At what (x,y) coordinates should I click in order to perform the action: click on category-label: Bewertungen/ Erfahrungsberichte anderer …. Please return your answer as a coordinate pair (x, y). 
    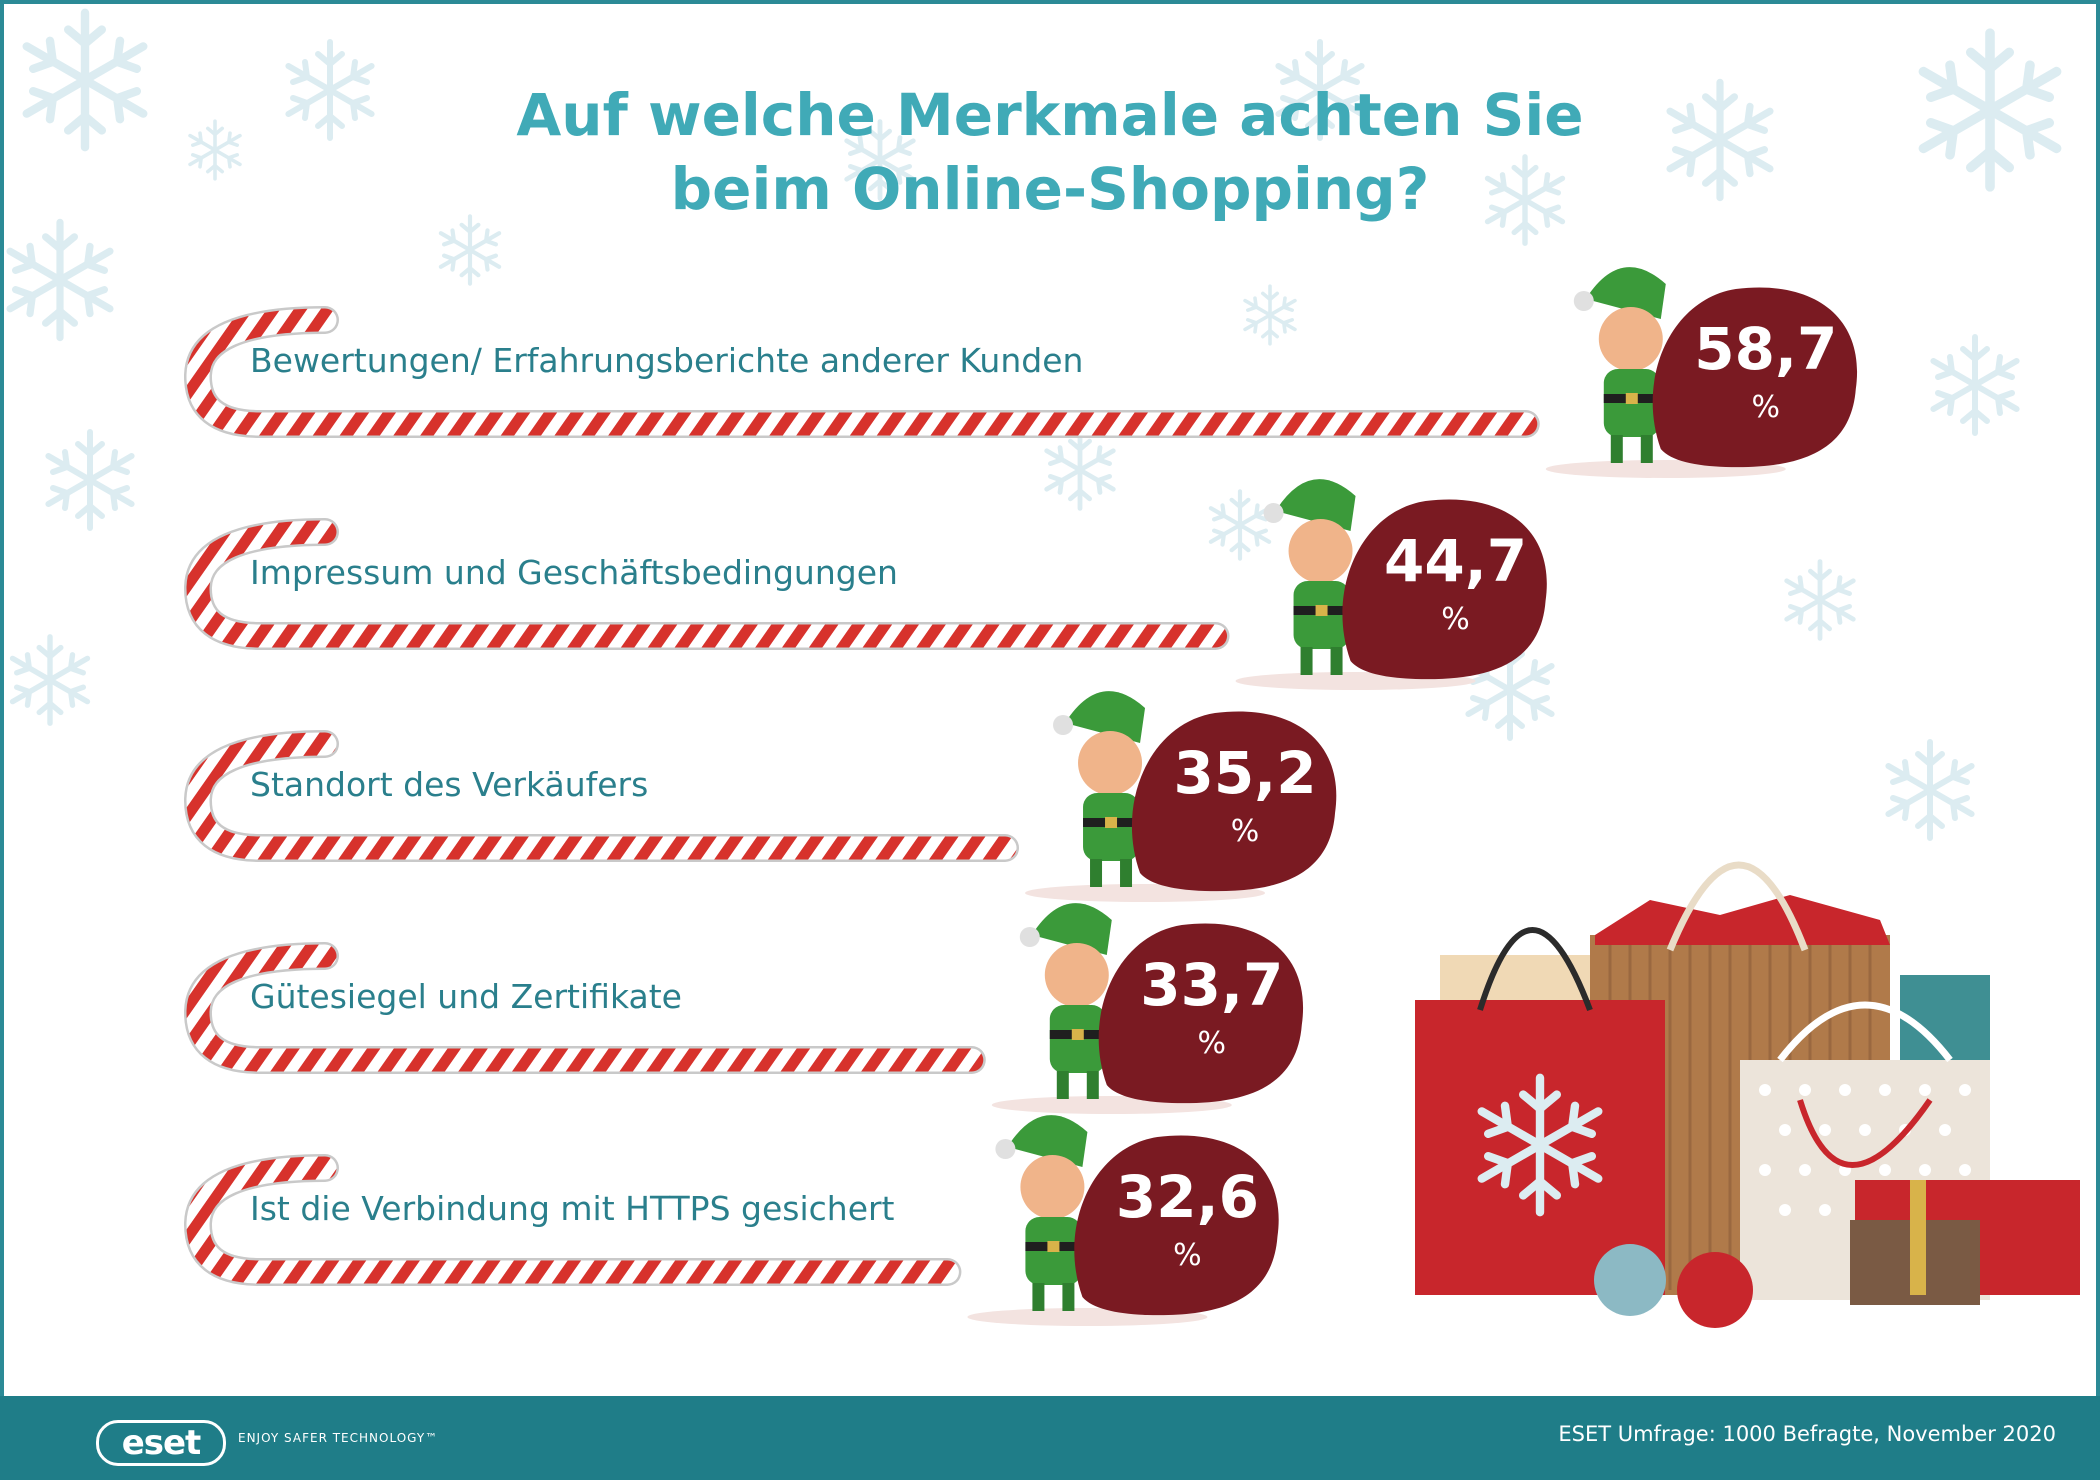
    Looking at the image, I should click on (666, 360).